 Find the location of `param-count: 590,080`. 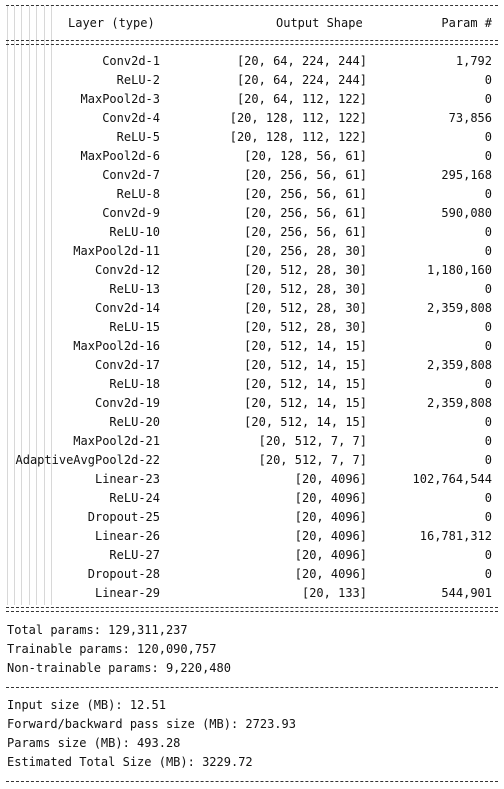

param-count: 590,080 is located at coordinates (466, 213).